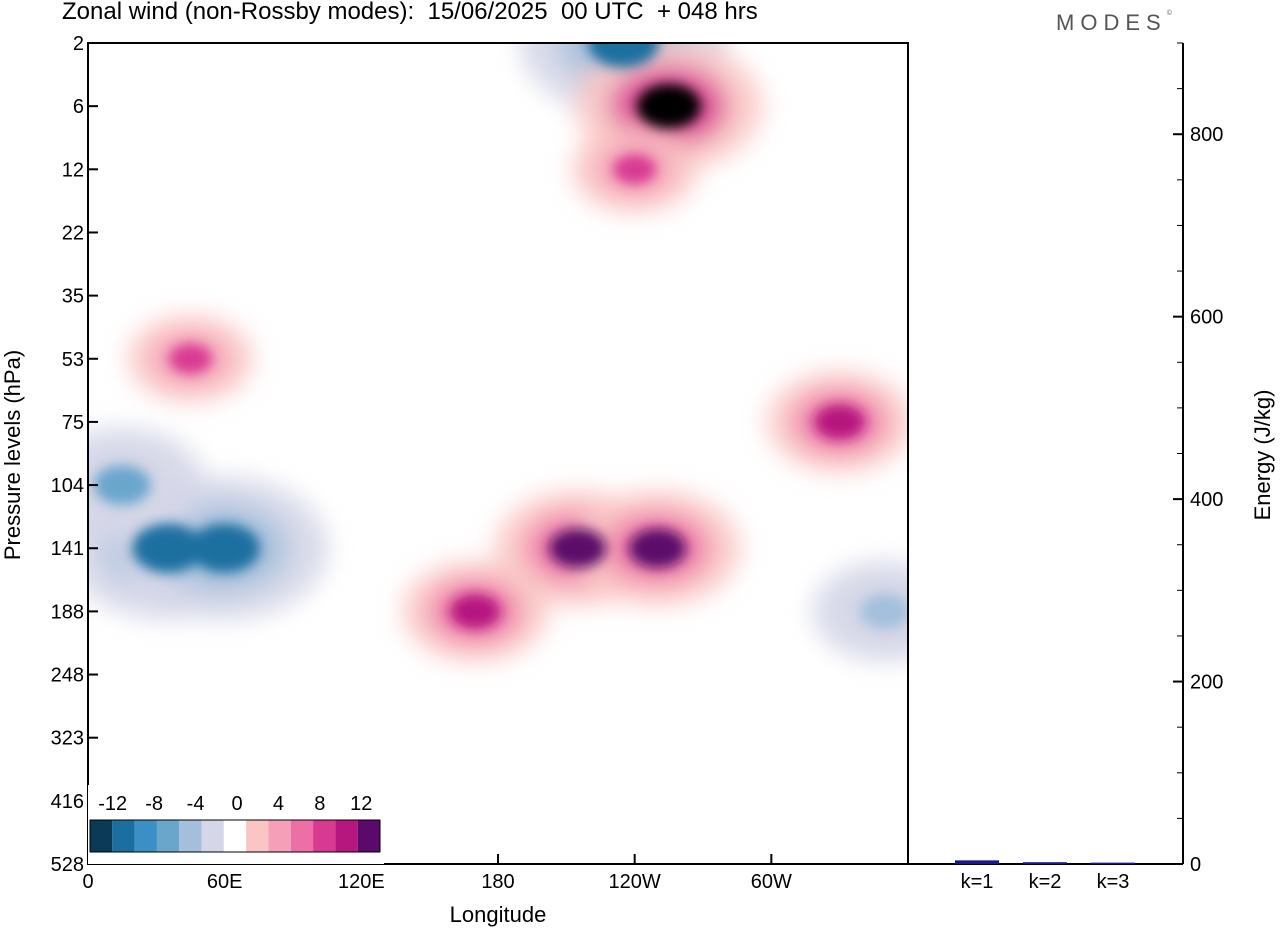 The height and width of the screenshot is (930, 1280). What do you see at coordinates (12, 455) in the screenshot?
I see `y-axis-label: Pressure levels (hPa)` at bounding box center [12, 455].